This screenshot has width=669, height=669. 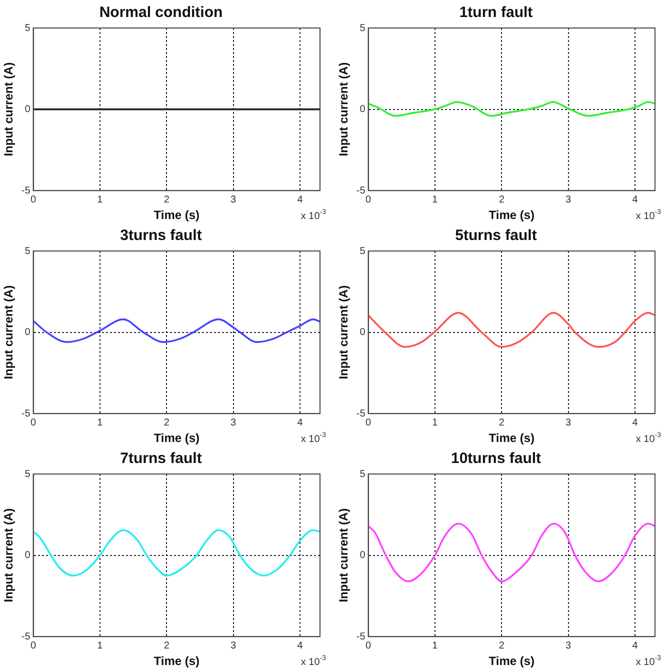 What do you see at coordinates (496, 459) in the screenshot?
I see `chart-title: 10turns fault` at bounding box center [496, 459].